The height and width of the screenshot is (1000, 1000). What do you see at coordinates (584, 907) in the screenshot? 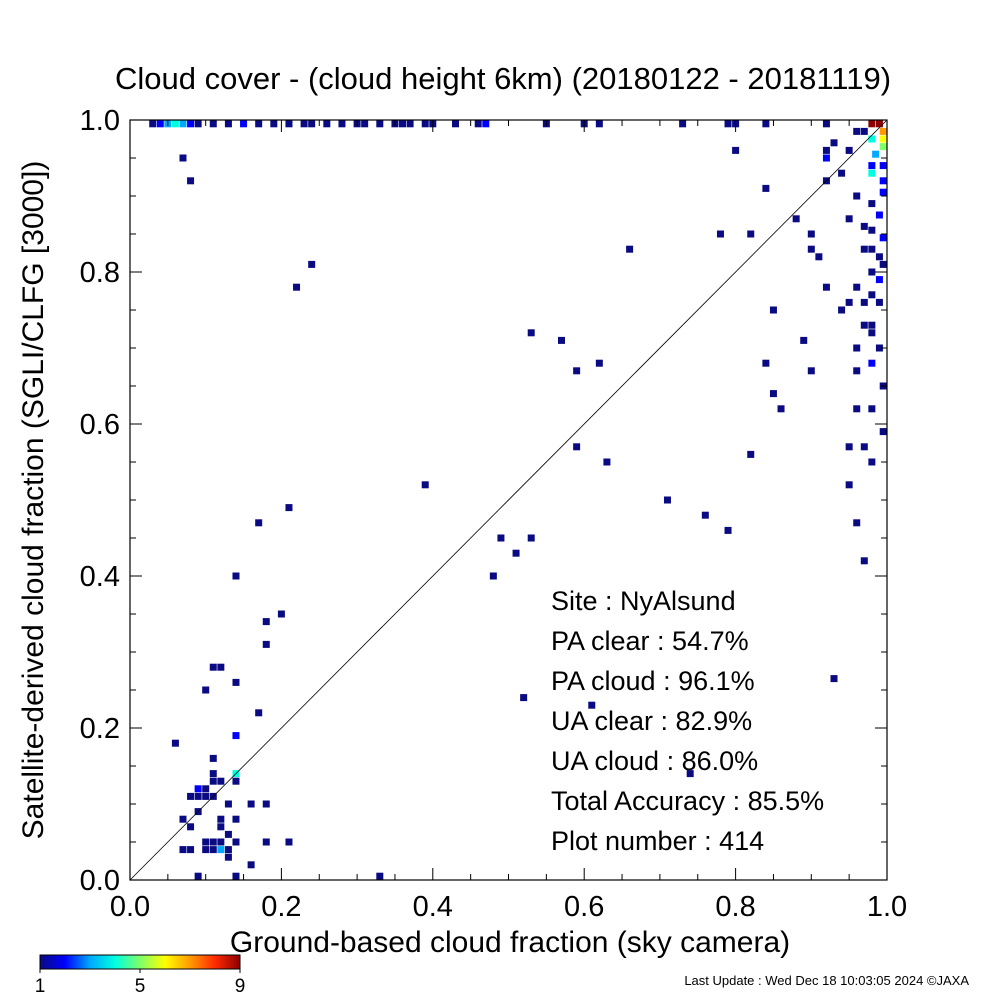
I see `x-tick-label: 0.6` at bounding box center [584, 907].